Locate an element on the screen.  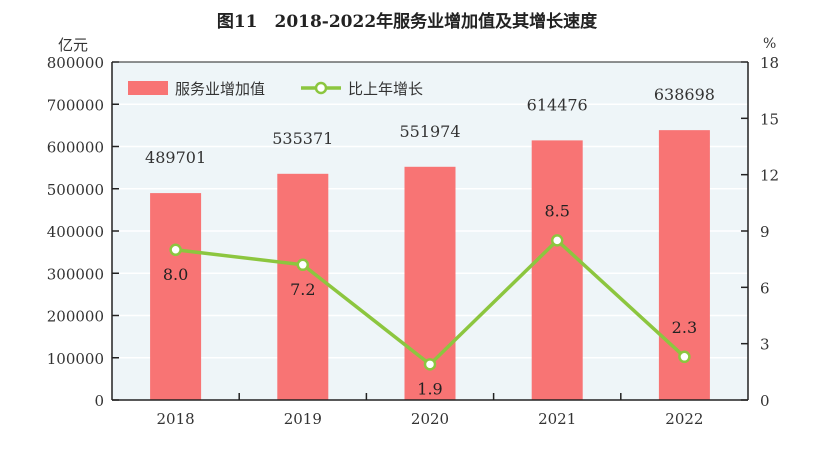
chart-title: 图11 2018-2022年服务业增加值及其增长速度 is located at coordinates (407, 21).